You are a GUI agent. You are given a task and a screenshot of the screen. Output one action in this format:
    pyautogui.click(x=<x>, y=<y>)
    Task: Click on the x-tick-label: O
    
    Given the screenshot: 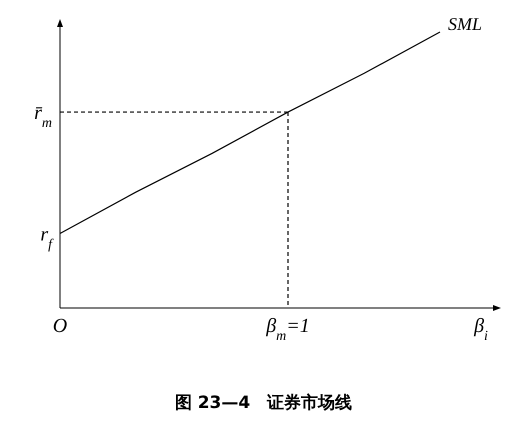 What is the action you would take?
    pyautogui.click(x=60, y=326)
    